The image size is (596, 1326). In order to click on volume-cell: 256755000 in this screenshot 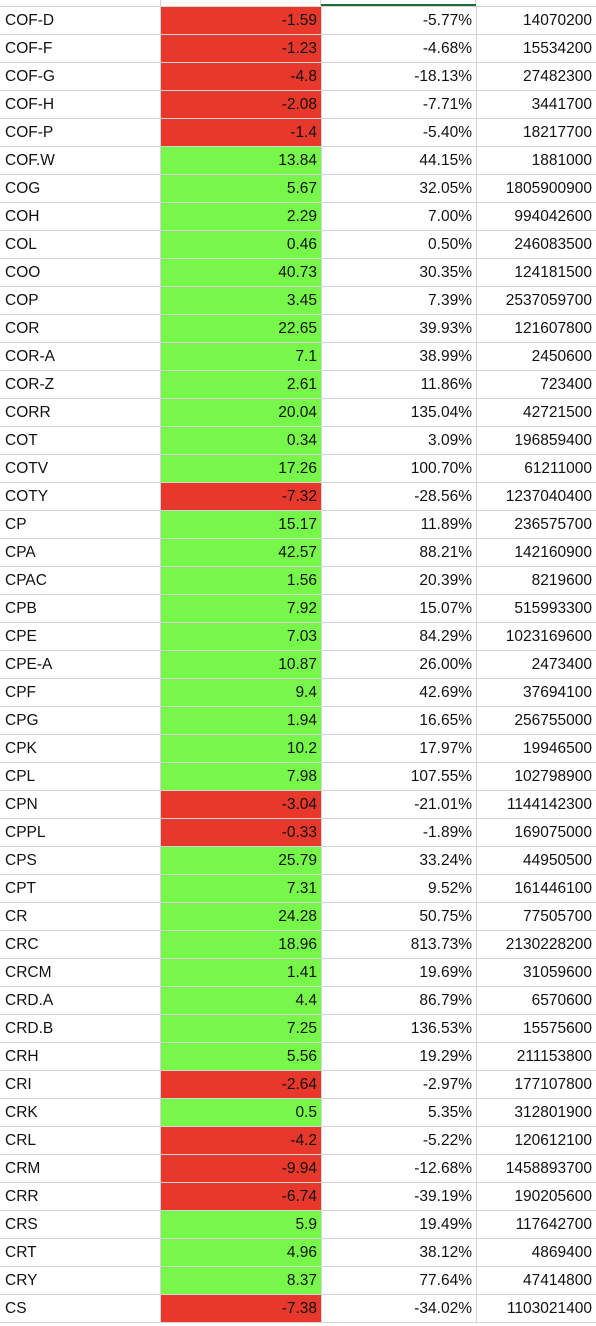, I will do `click(553, 720)`.